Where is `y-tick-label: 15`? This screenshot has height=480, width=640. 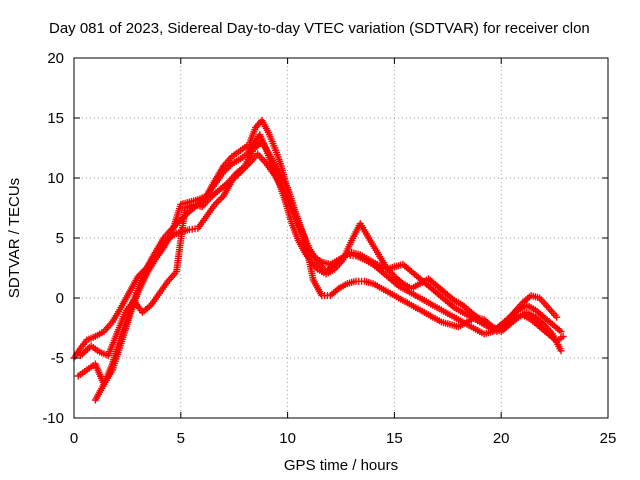
y-tick-label: 15 is located at coordinates (55, 118).